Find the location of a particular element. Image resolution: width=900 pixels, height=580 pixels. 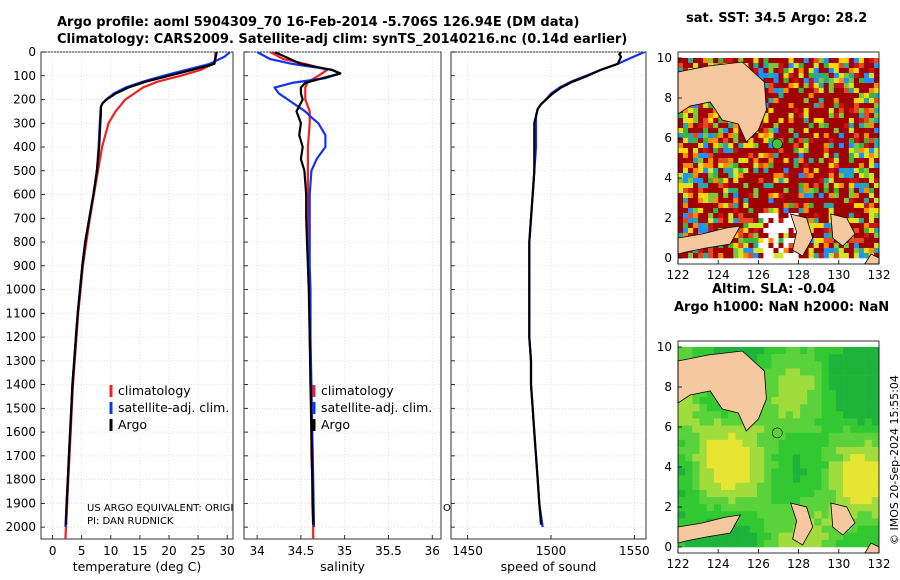

sla-map-xtick-label: 122 is located at coordinates (678, 564).